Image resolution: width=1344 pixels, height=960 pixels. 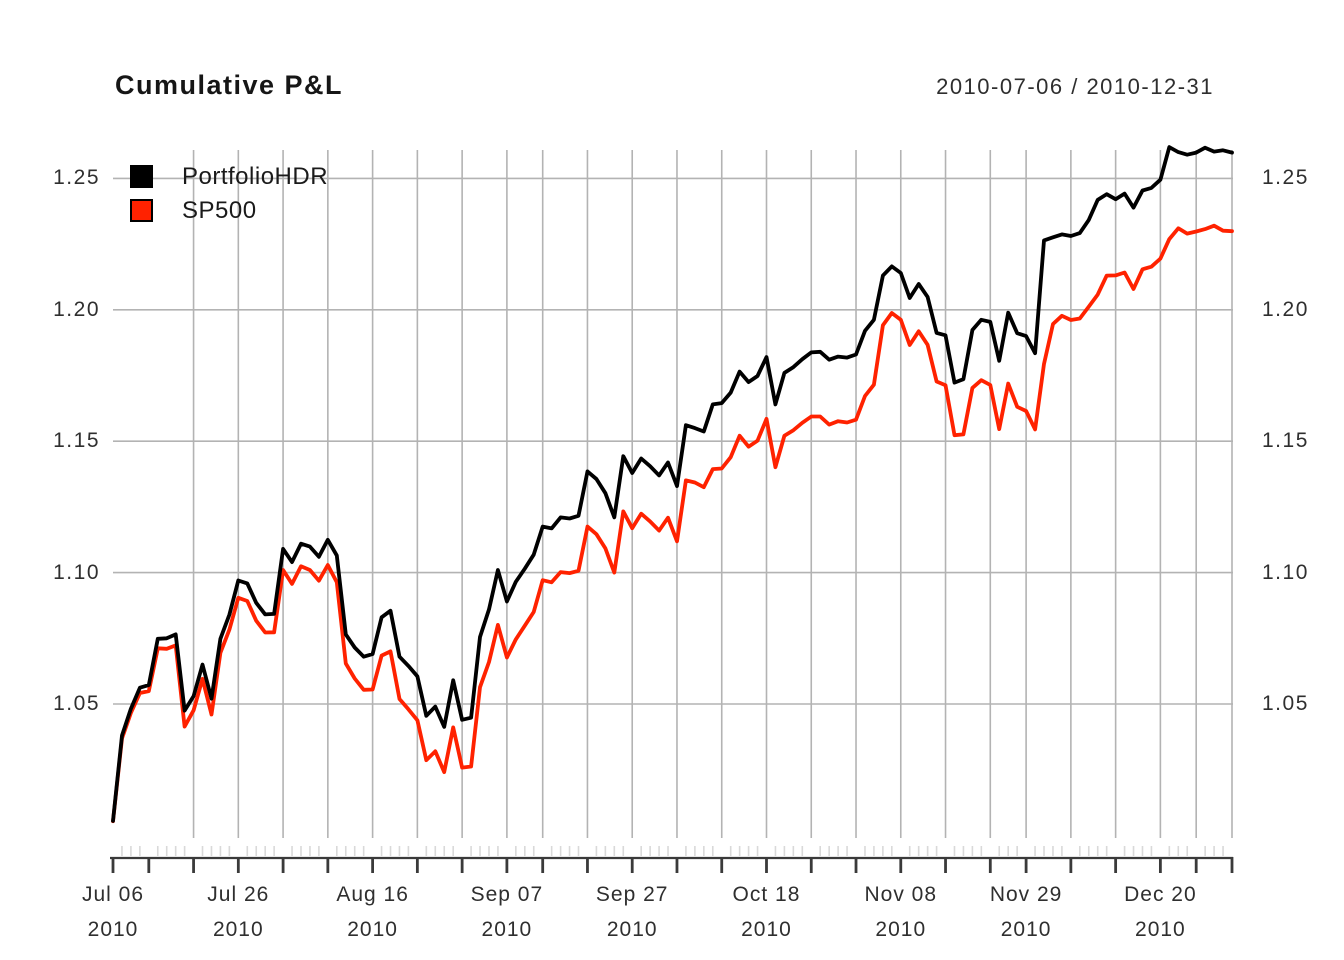 I want to click on x-axis-label-date: Sep 27, so click(x=632, y=894).